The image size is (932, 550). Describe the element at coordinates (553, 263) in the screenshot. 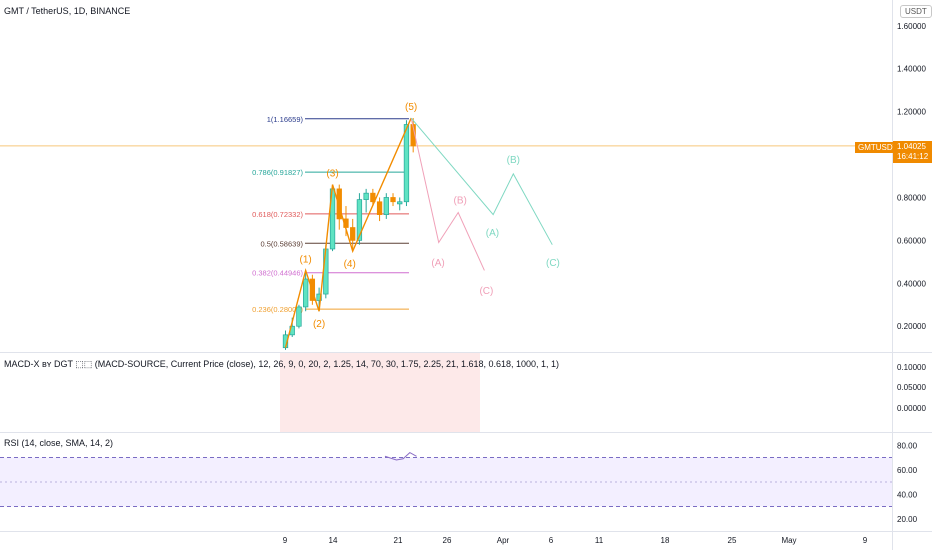

I see `correction-label-green: (C)` at that location.